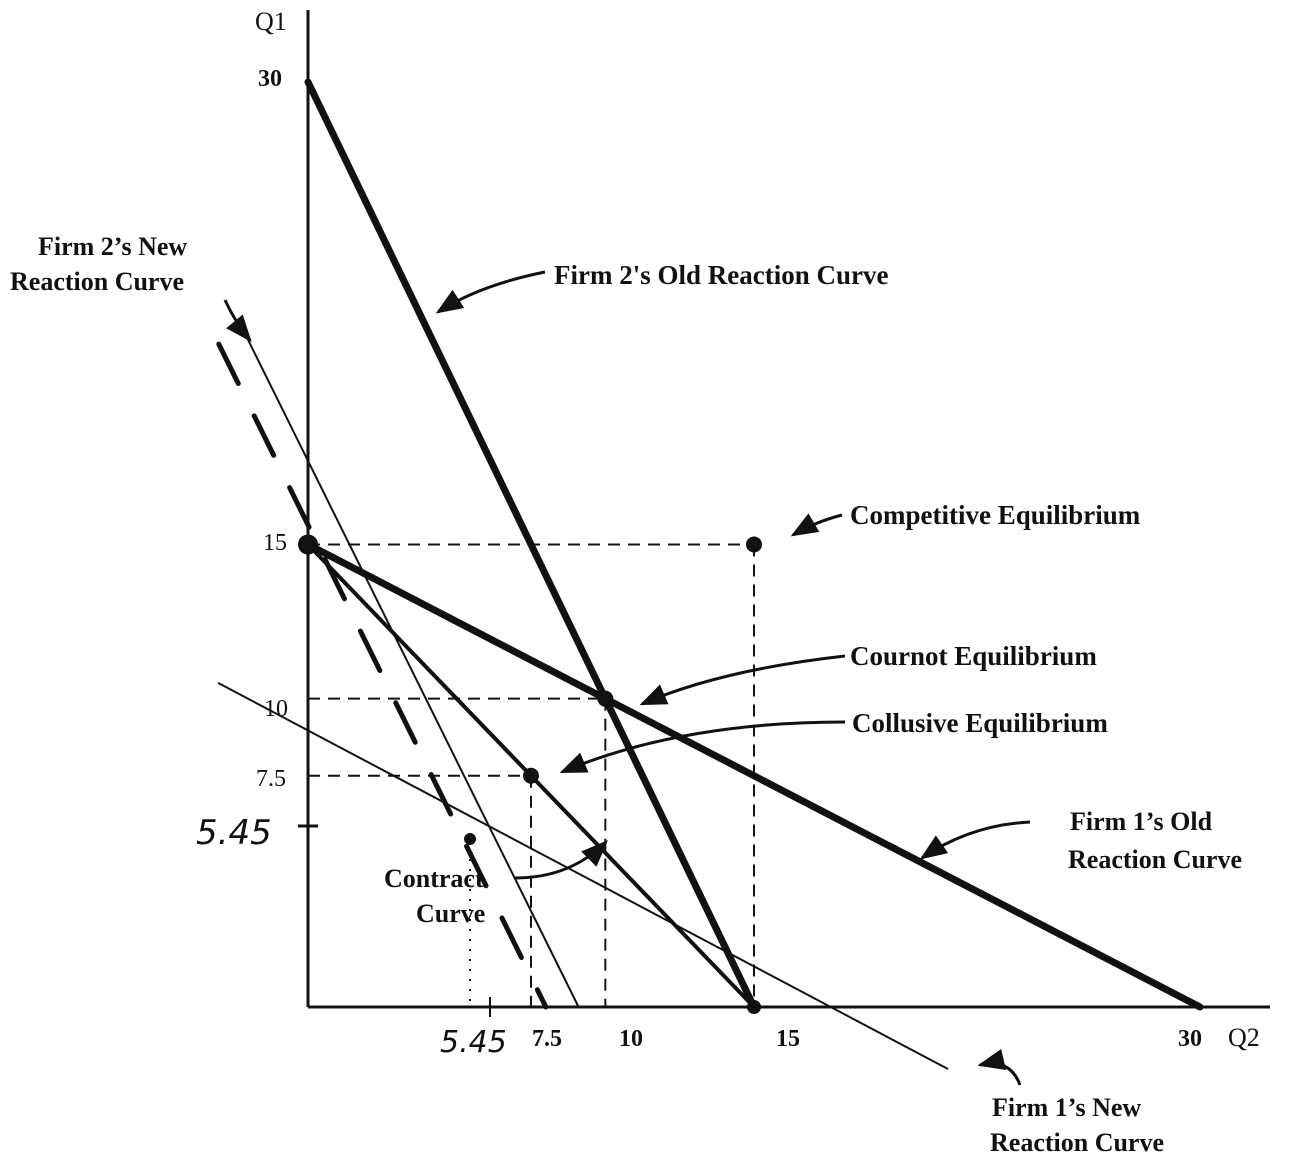  Describe the element at coordinates (275, 543) in the screenshot. I see `y-tick-15: 15` at that location.